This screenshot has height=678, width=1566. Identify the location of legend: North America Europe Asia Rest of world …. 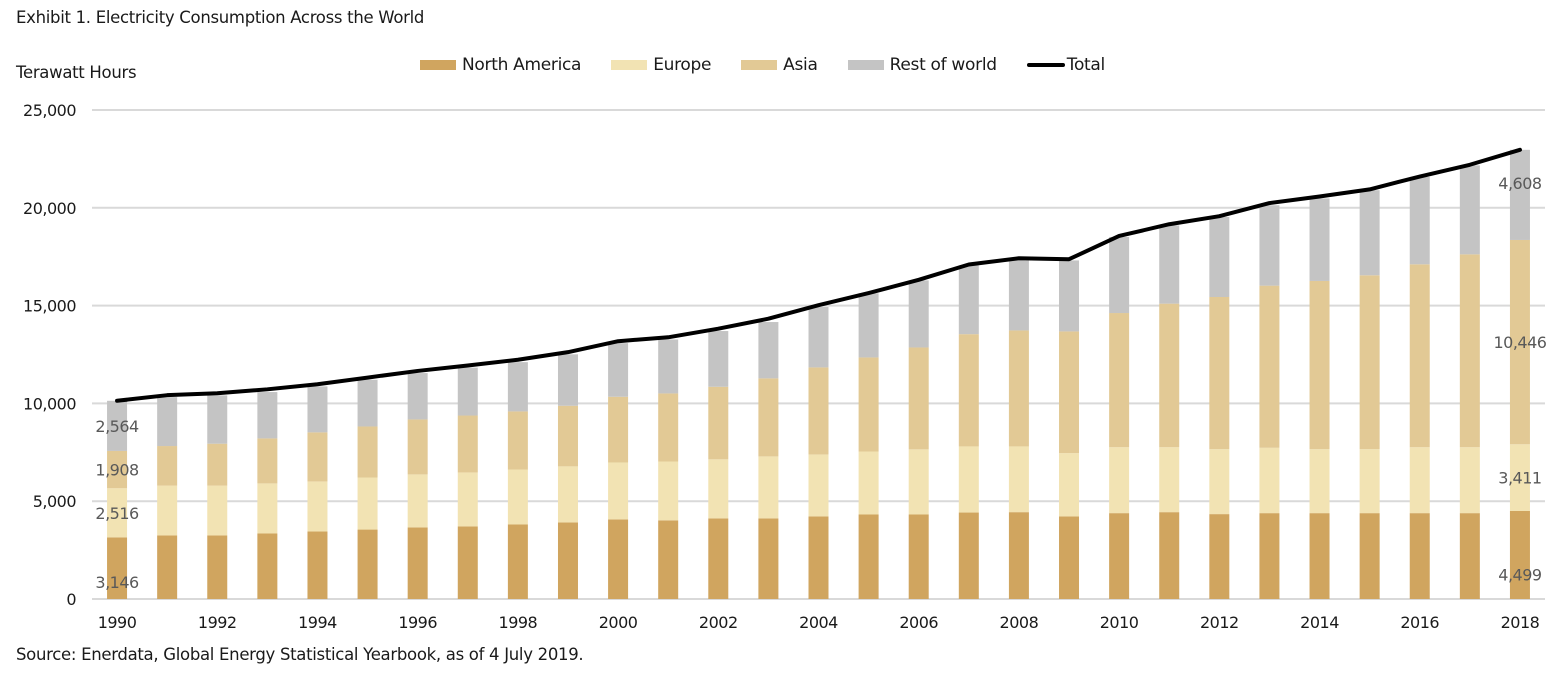
(777, 65).